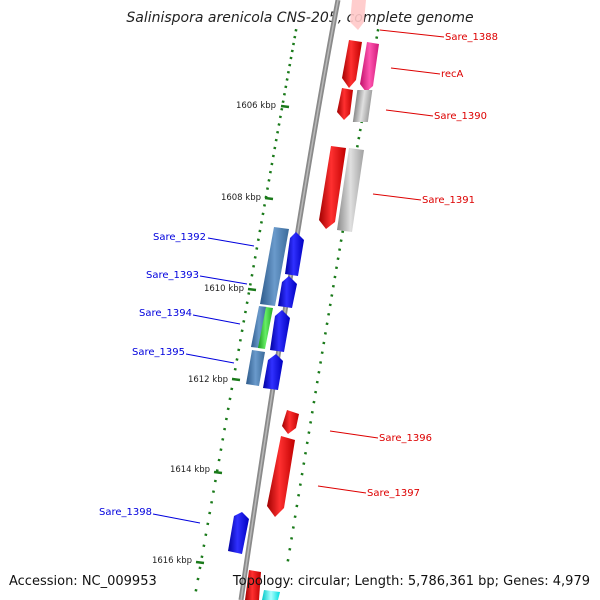 The width and height of the screenshot is (600, 600). Describe the element at coordinates (179, 237) in the screenshot. I see `gene-label: Sare_1392` at that location.